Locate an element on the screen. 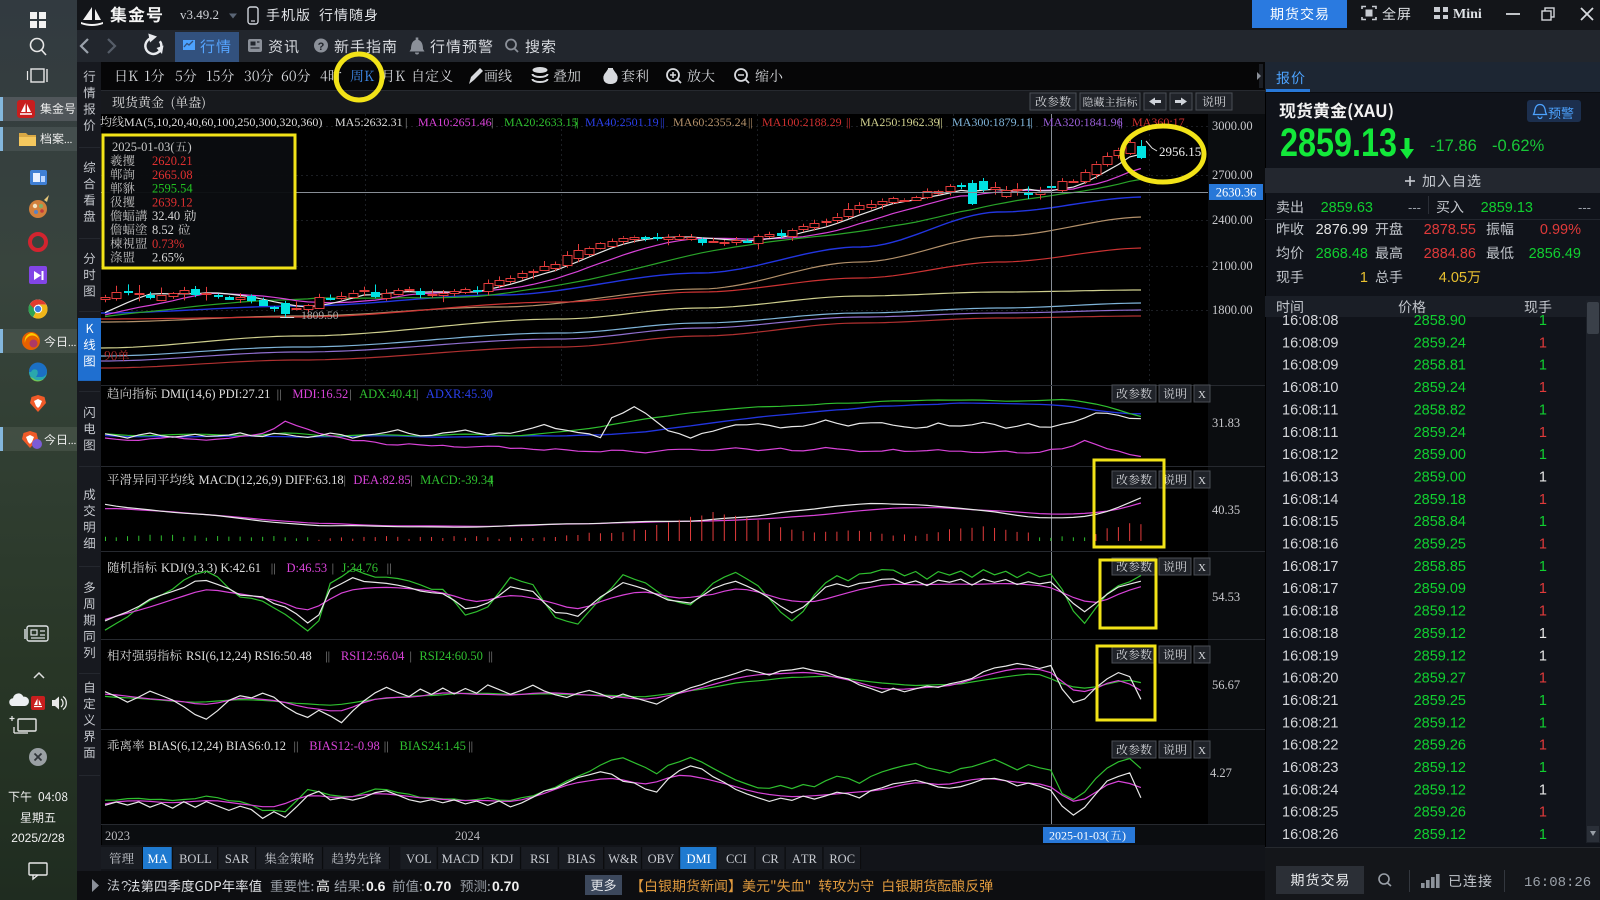  svg-text: 2884.86 is located at coordinates (1450, 254).